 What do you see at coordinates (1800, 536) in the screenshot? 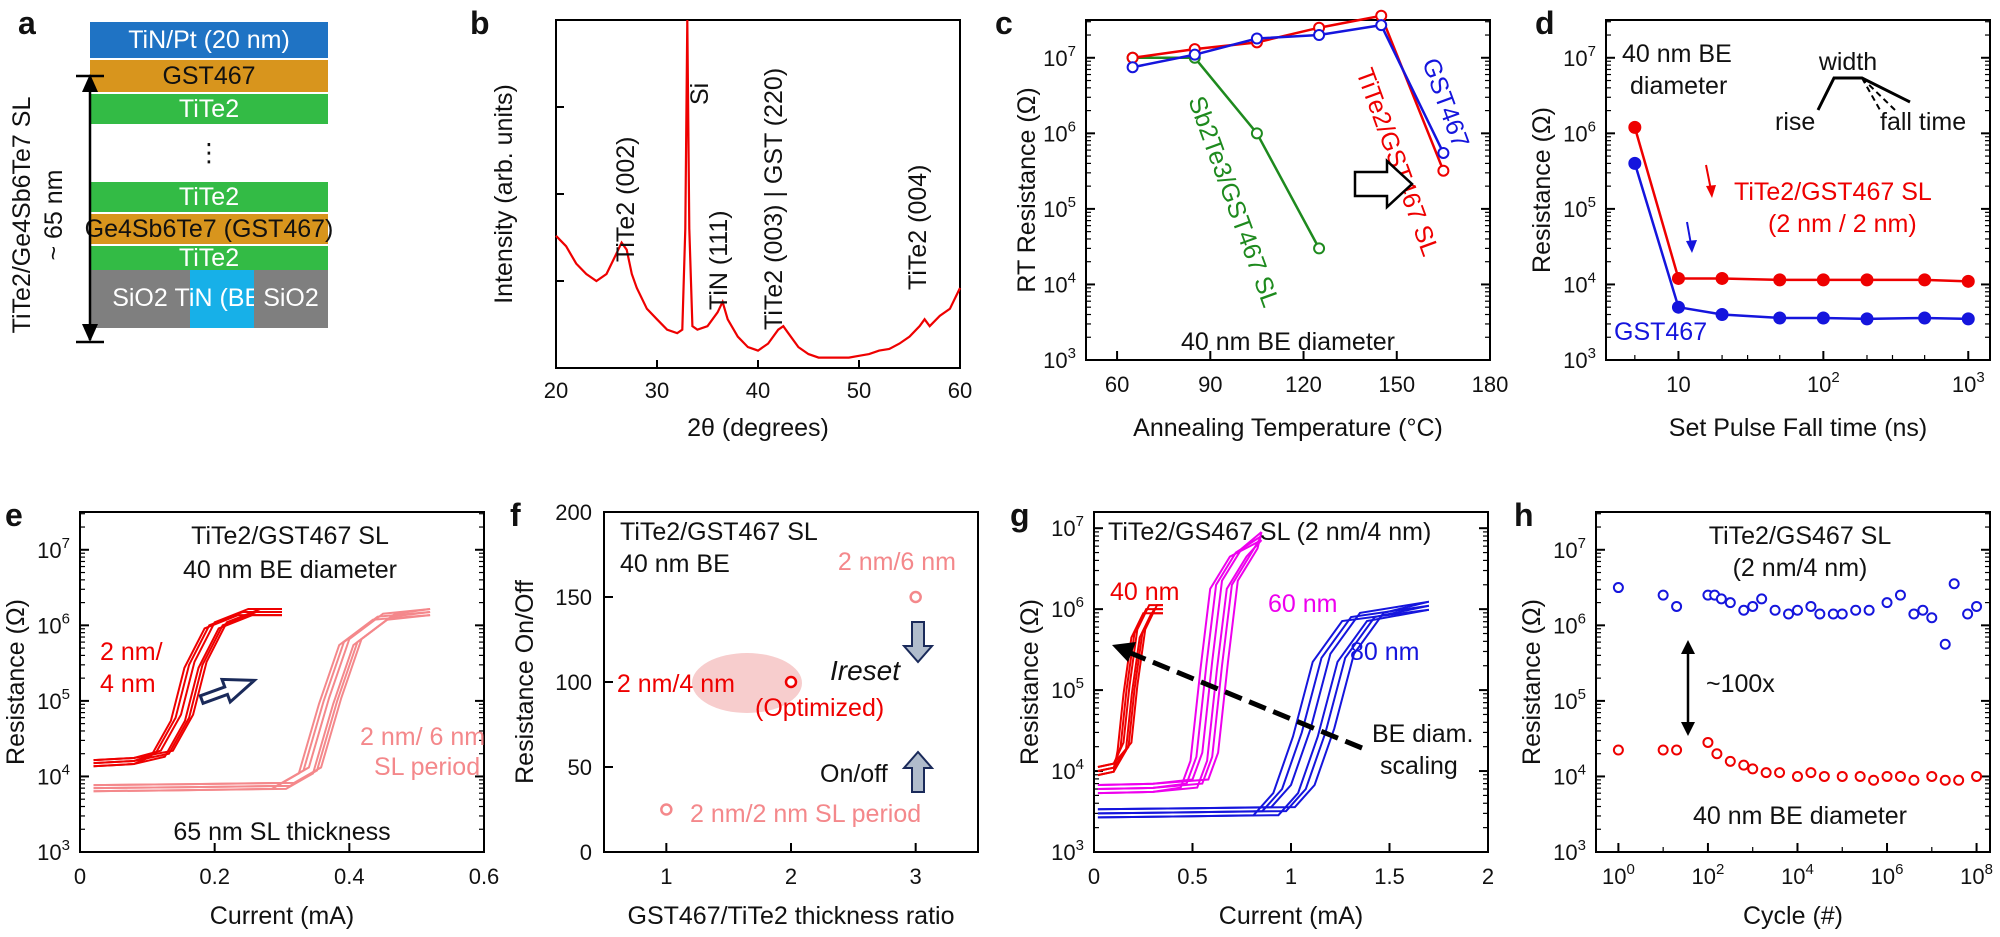
I see `title-h-1: TiTe2/GS467 SL` at bounding box center [1800, 536].